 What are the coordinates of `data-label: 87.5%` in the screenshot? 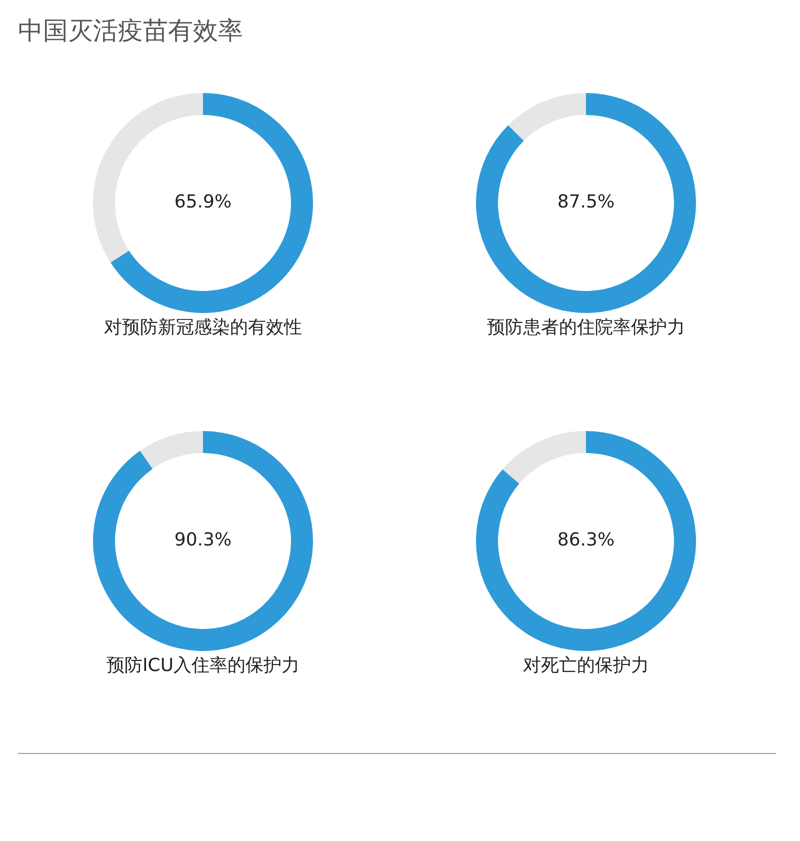 It's located at (586, 202).